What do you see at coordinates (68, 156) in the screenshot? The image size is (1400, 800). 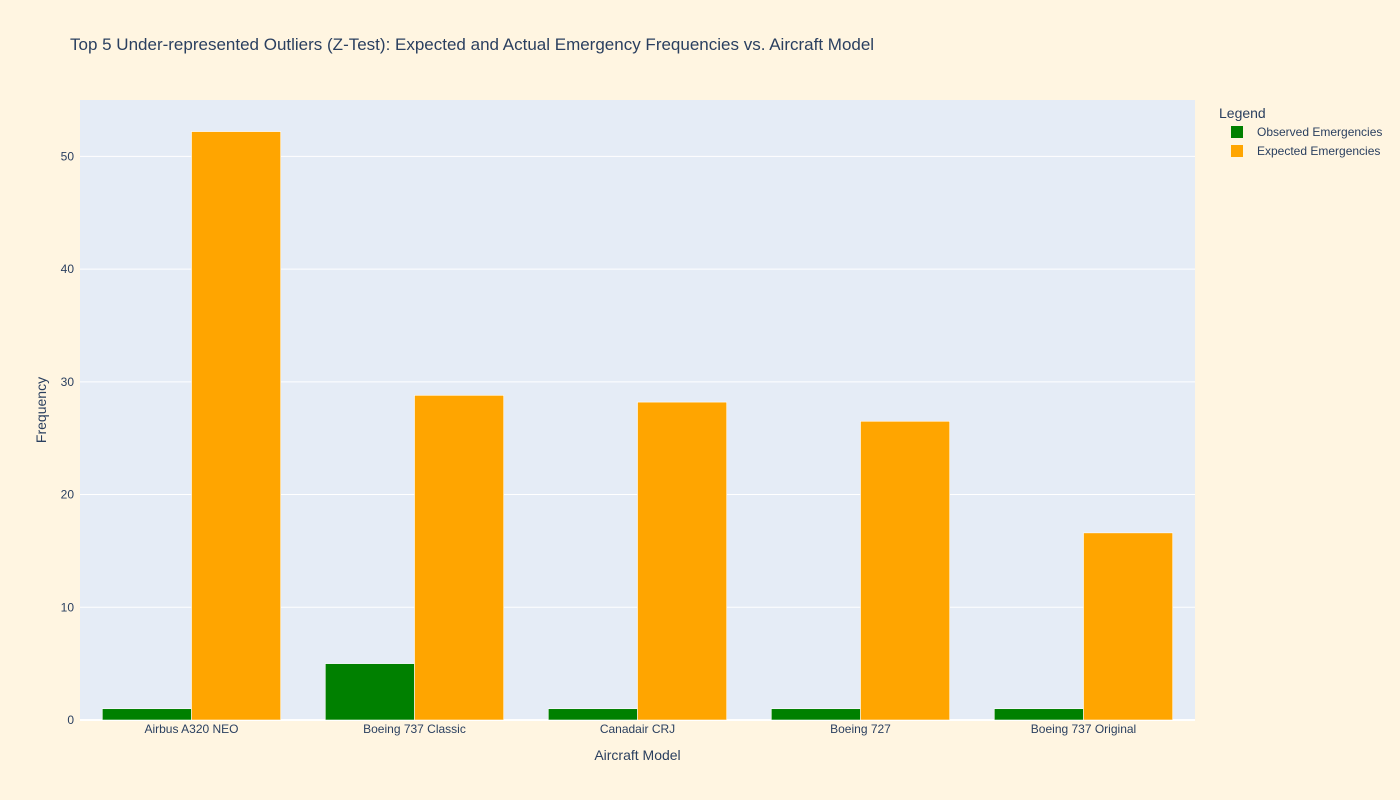 I see `y-tick-label: 50` at bounding box center [68, 156].